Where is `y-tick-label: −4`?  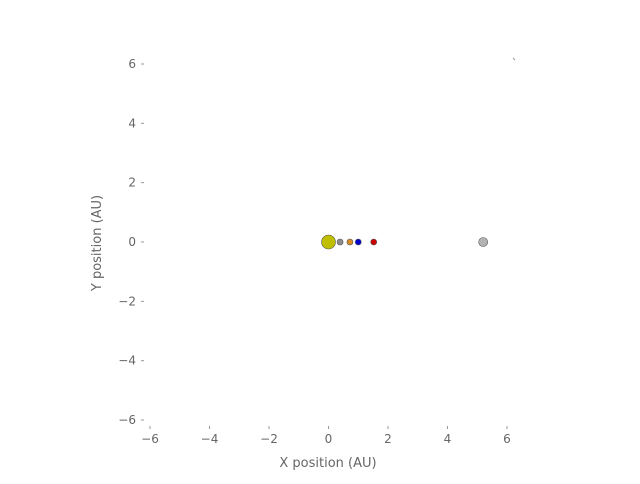
y-tick-label: −4 is located at coordinates (127, 361).